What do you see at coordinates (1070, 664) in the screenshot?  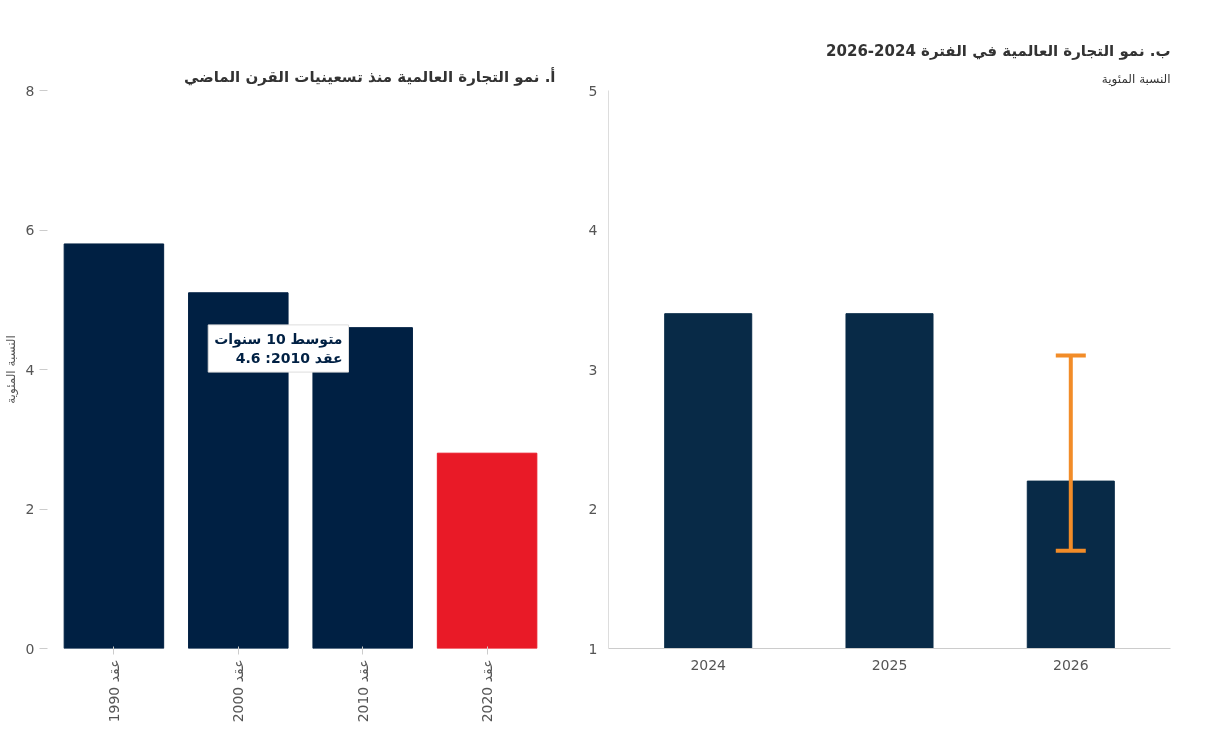 I see `x-tick-label: 2026` at bounding box center [1070, 664].